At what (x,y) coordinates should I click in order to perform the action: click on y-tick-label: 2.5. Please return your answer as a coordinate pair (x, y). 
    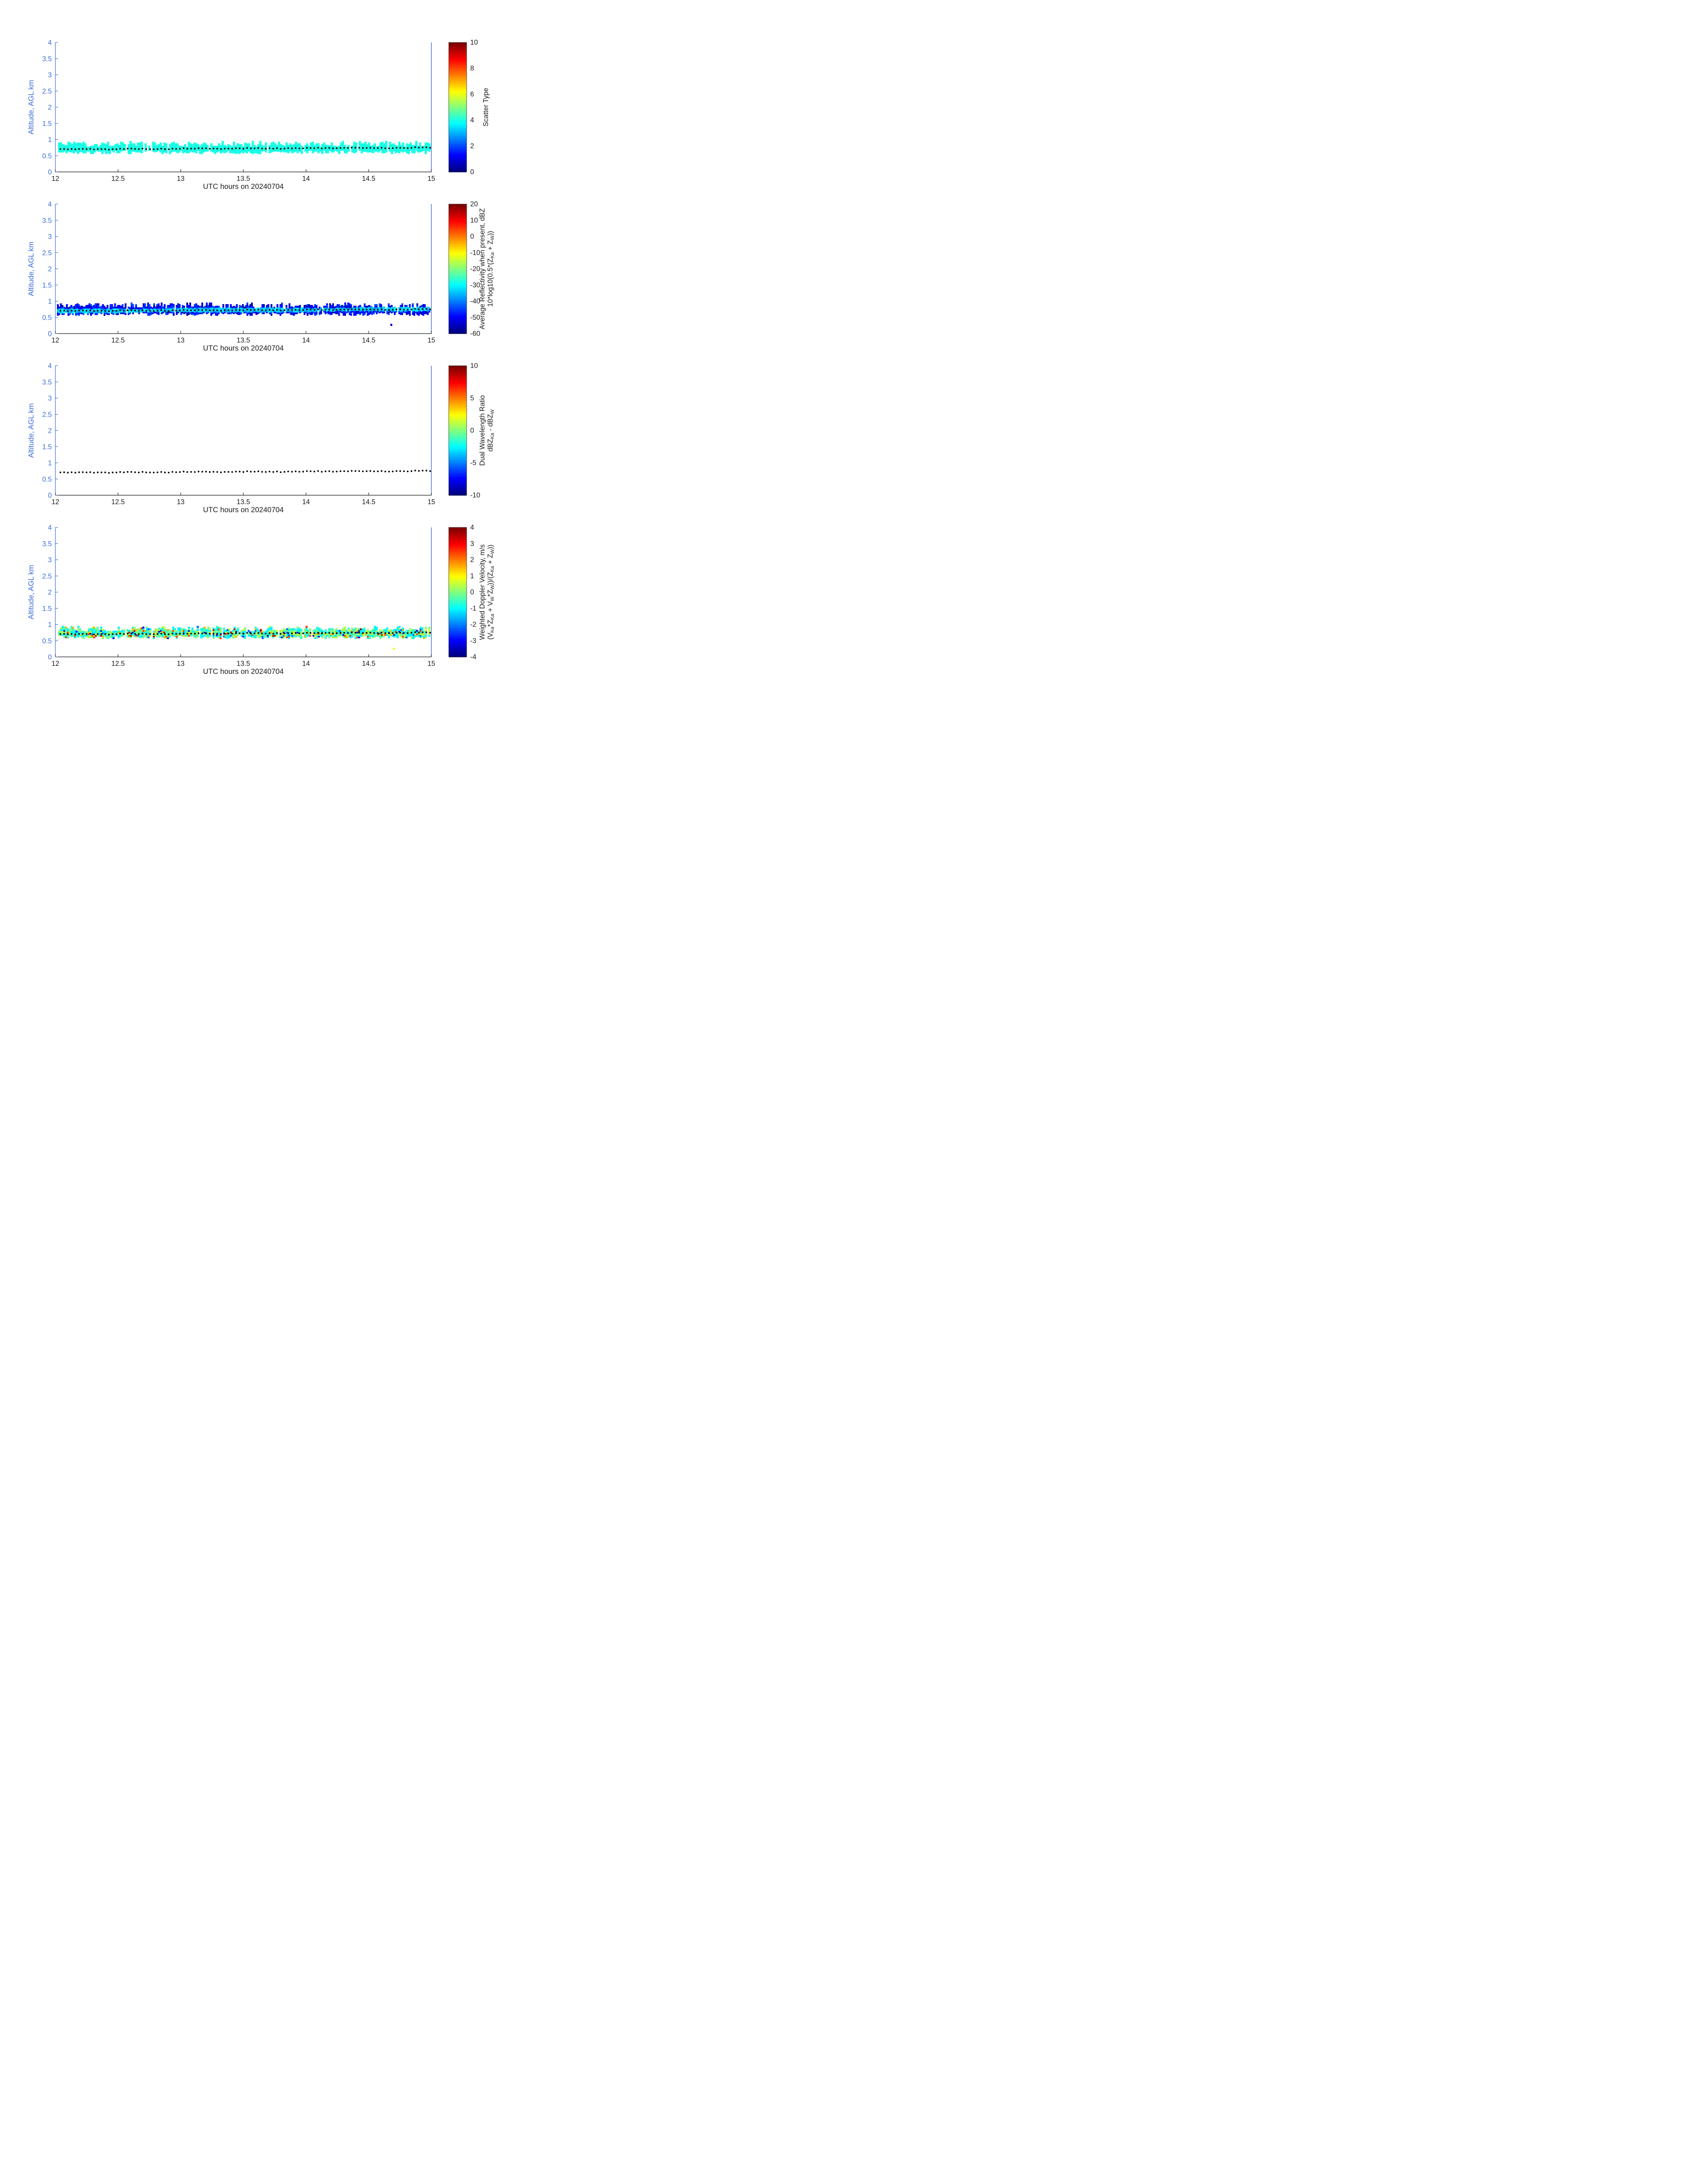
    Looking at the image, I should click on (47, 91).